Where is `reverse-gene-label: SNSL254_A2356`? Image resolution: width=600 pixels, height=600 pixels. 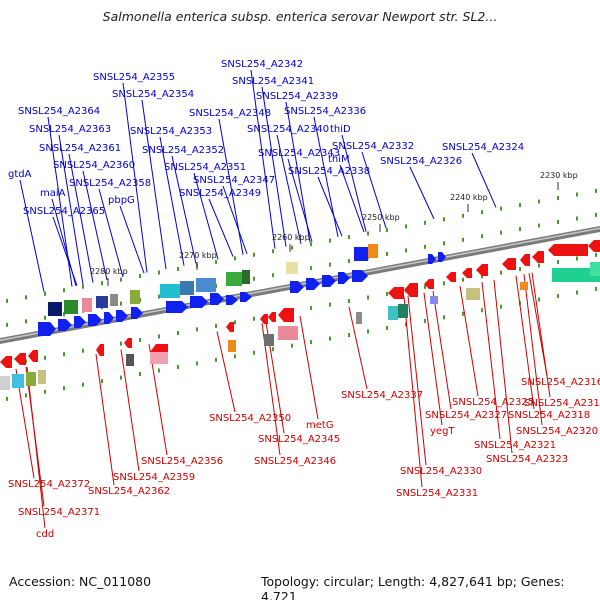
reverse-gene-label: SNSL254_A2356 is located at coordinates (182, 461).